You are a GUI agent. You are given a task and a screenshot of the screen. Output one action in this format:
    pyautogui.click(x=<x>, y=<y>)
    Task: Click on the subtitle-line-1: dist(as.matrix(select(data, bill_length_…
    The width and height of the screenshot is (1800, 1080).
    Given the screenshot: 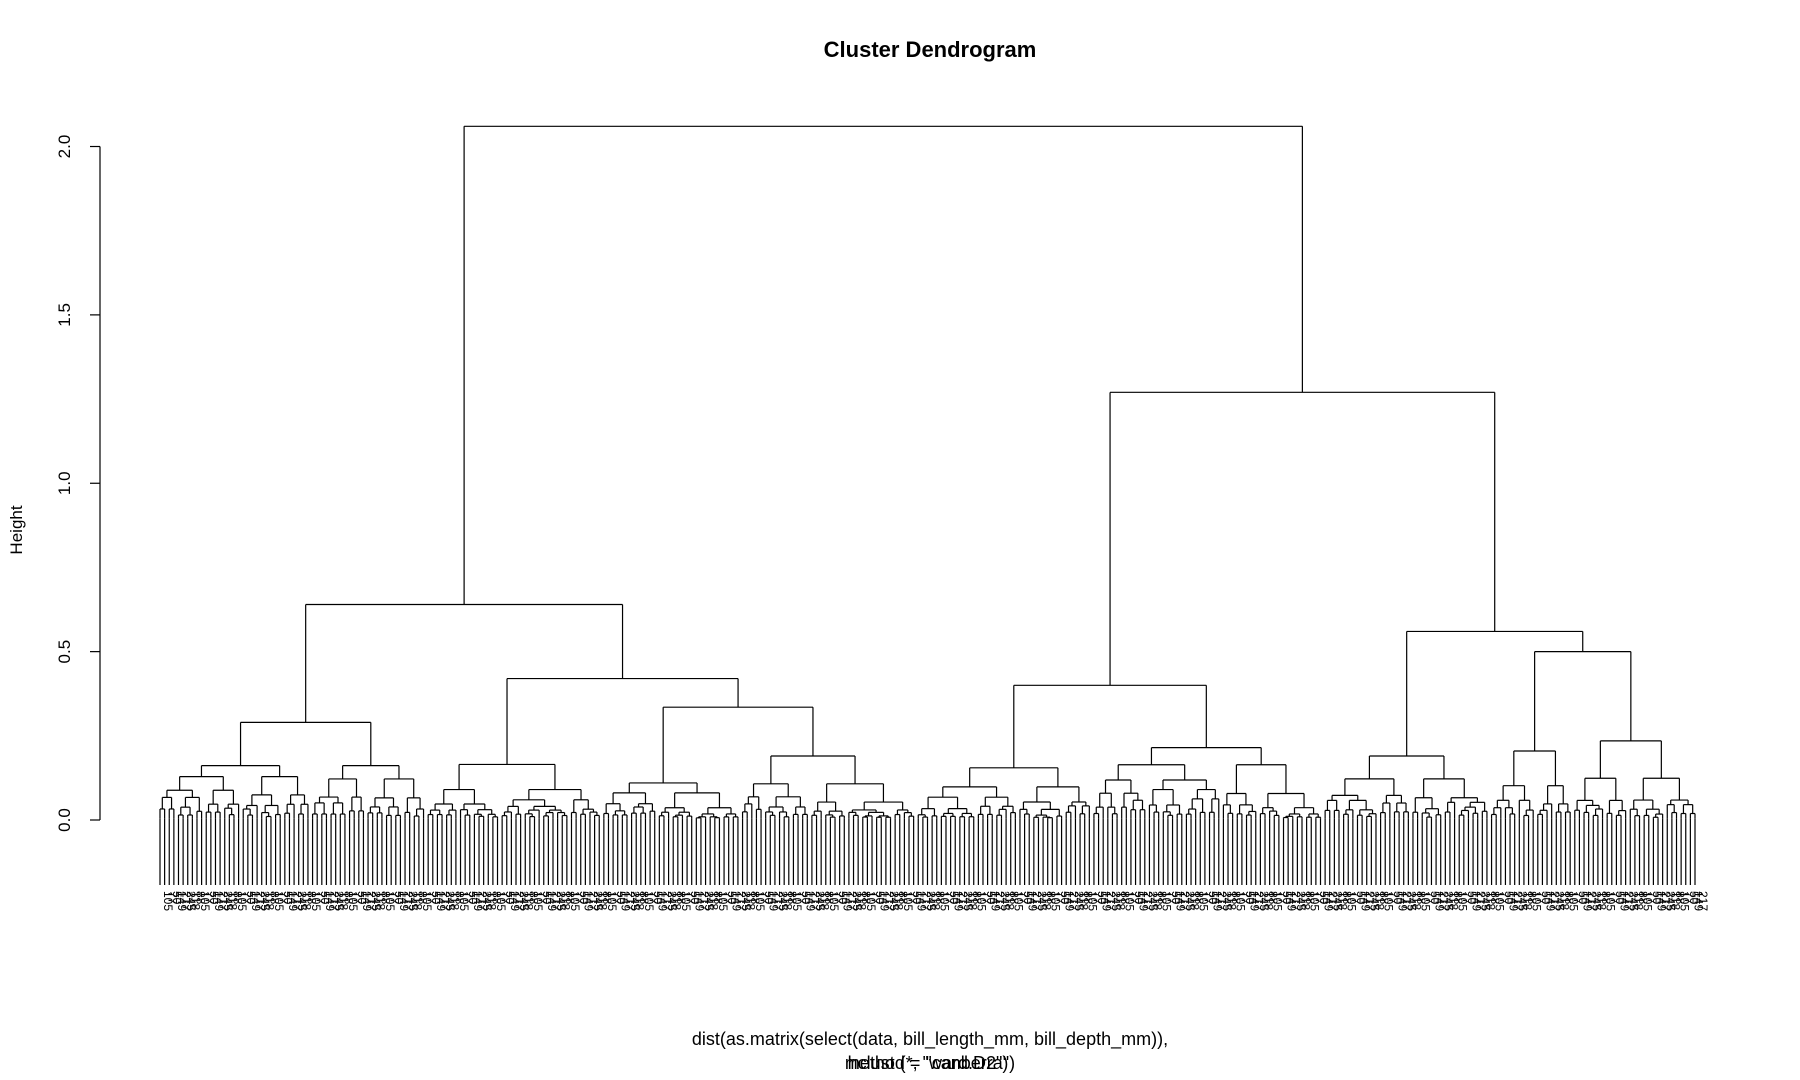 What is the action you would take?
    pyautogui.click(x=930, y=1039)
    